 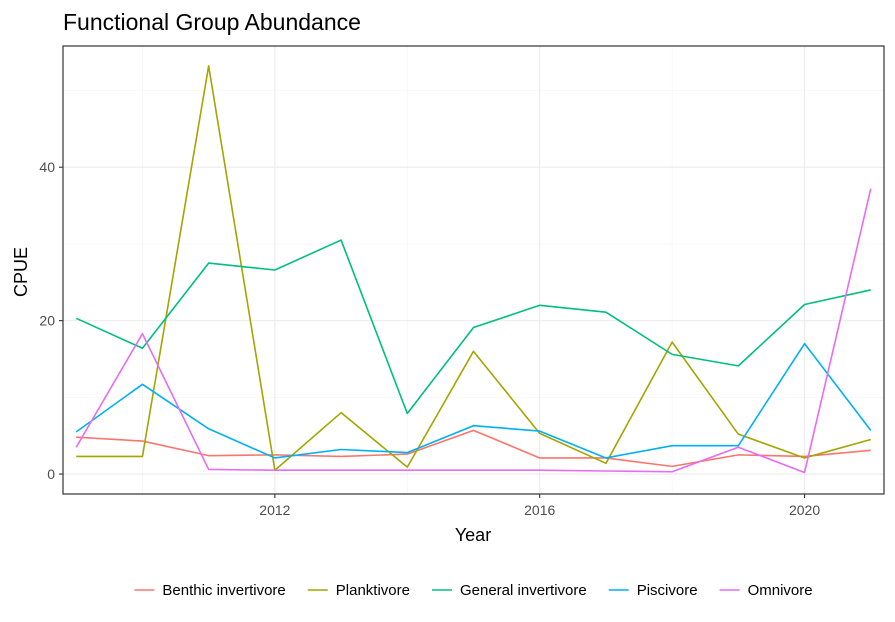 I want to click on legend-label: General invertivore, so click(x=523, y=590).